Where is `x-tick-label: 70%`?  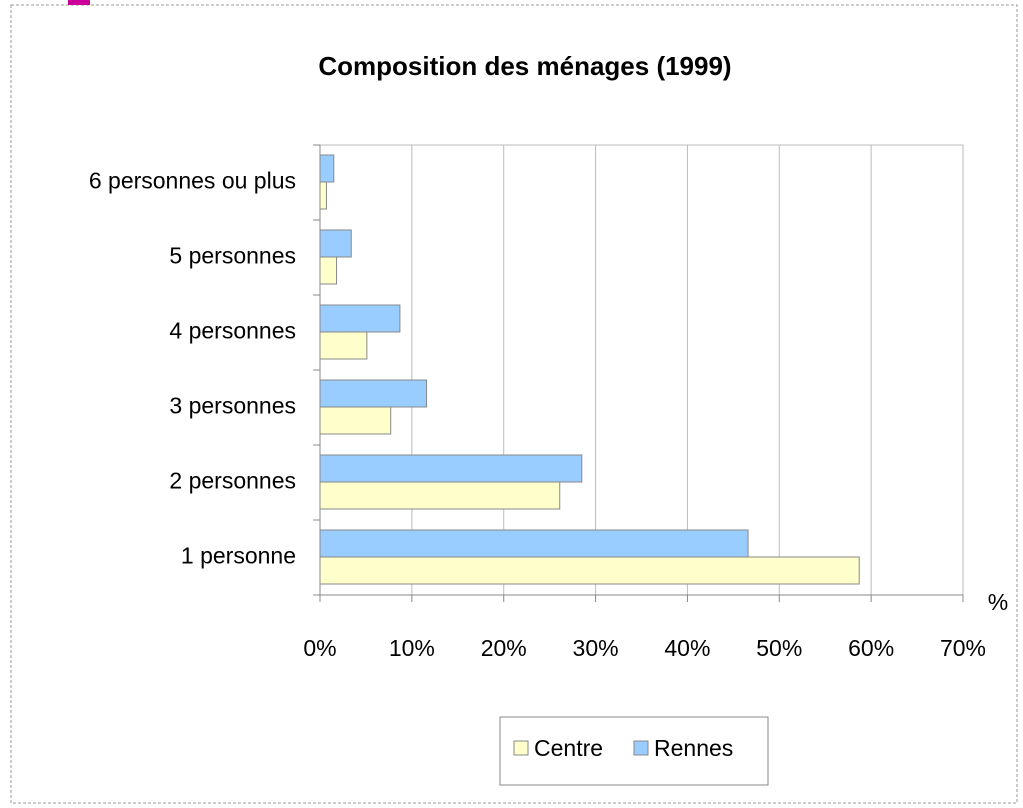 x-tick-label: 70% is located at coordinates (963, 648).